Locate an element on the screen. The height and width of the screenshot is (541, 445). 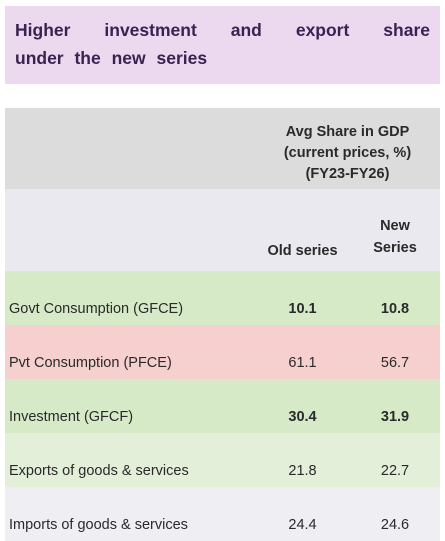
table-row: Pvt Consumption (PFCE) 61.1 56.7 is located at coordinates (222, 352).